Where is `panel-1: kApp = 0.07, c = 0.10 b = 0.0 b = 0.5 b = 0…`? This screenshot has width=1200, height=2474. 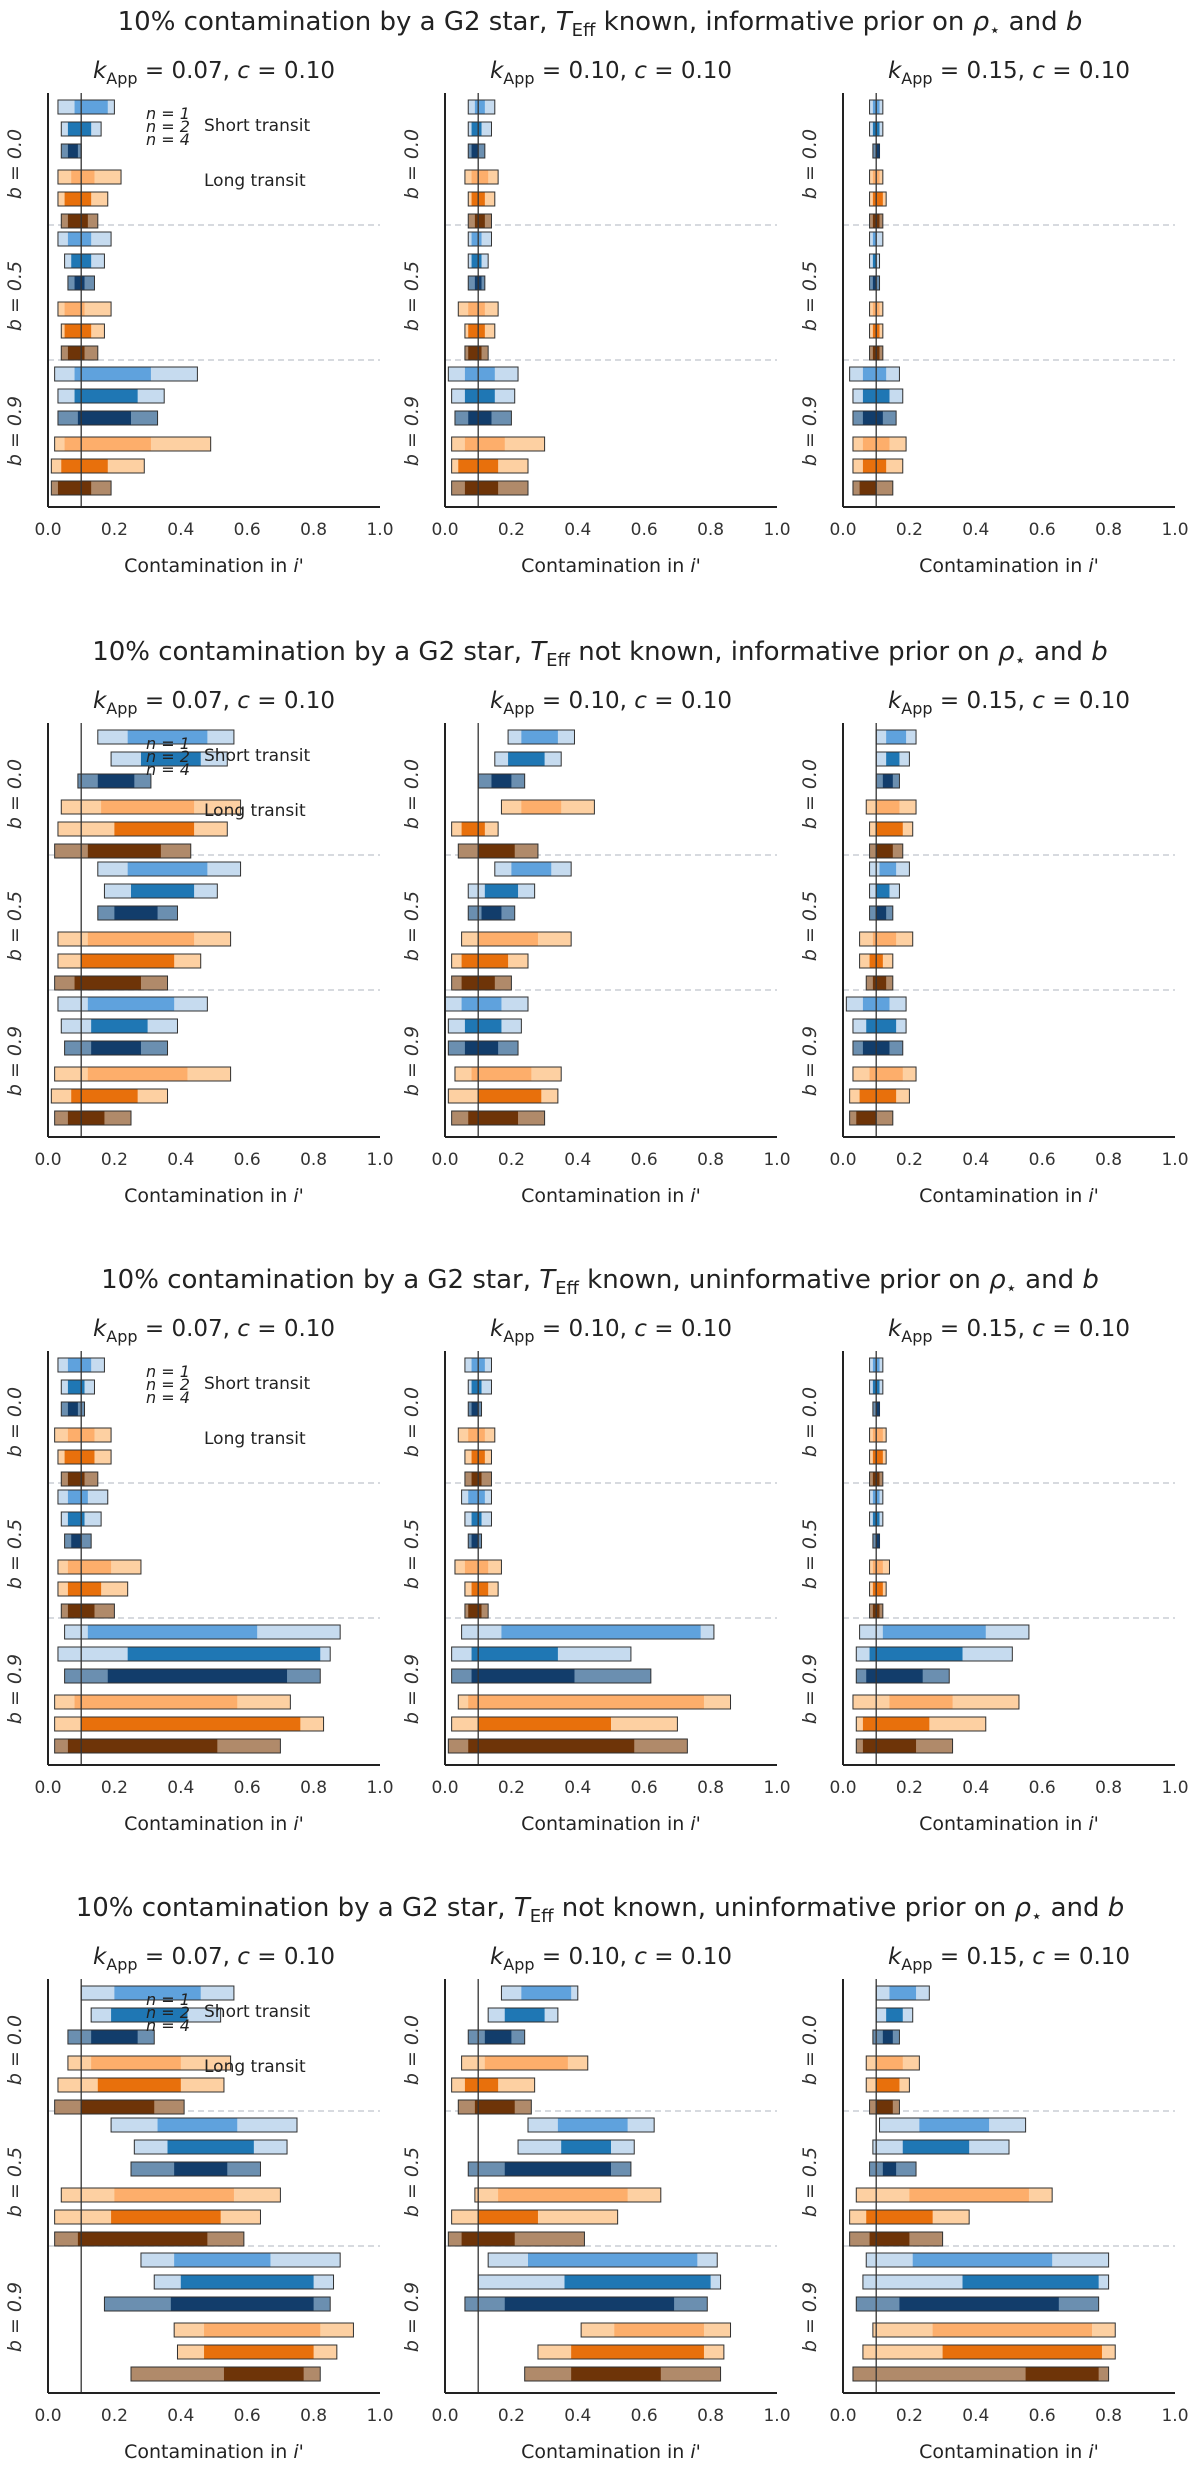 panel-1: kApp = 0.07, c = 0.10 b = 0.0 b = 0.5 b = 0… is located at coordinates (199, 947).